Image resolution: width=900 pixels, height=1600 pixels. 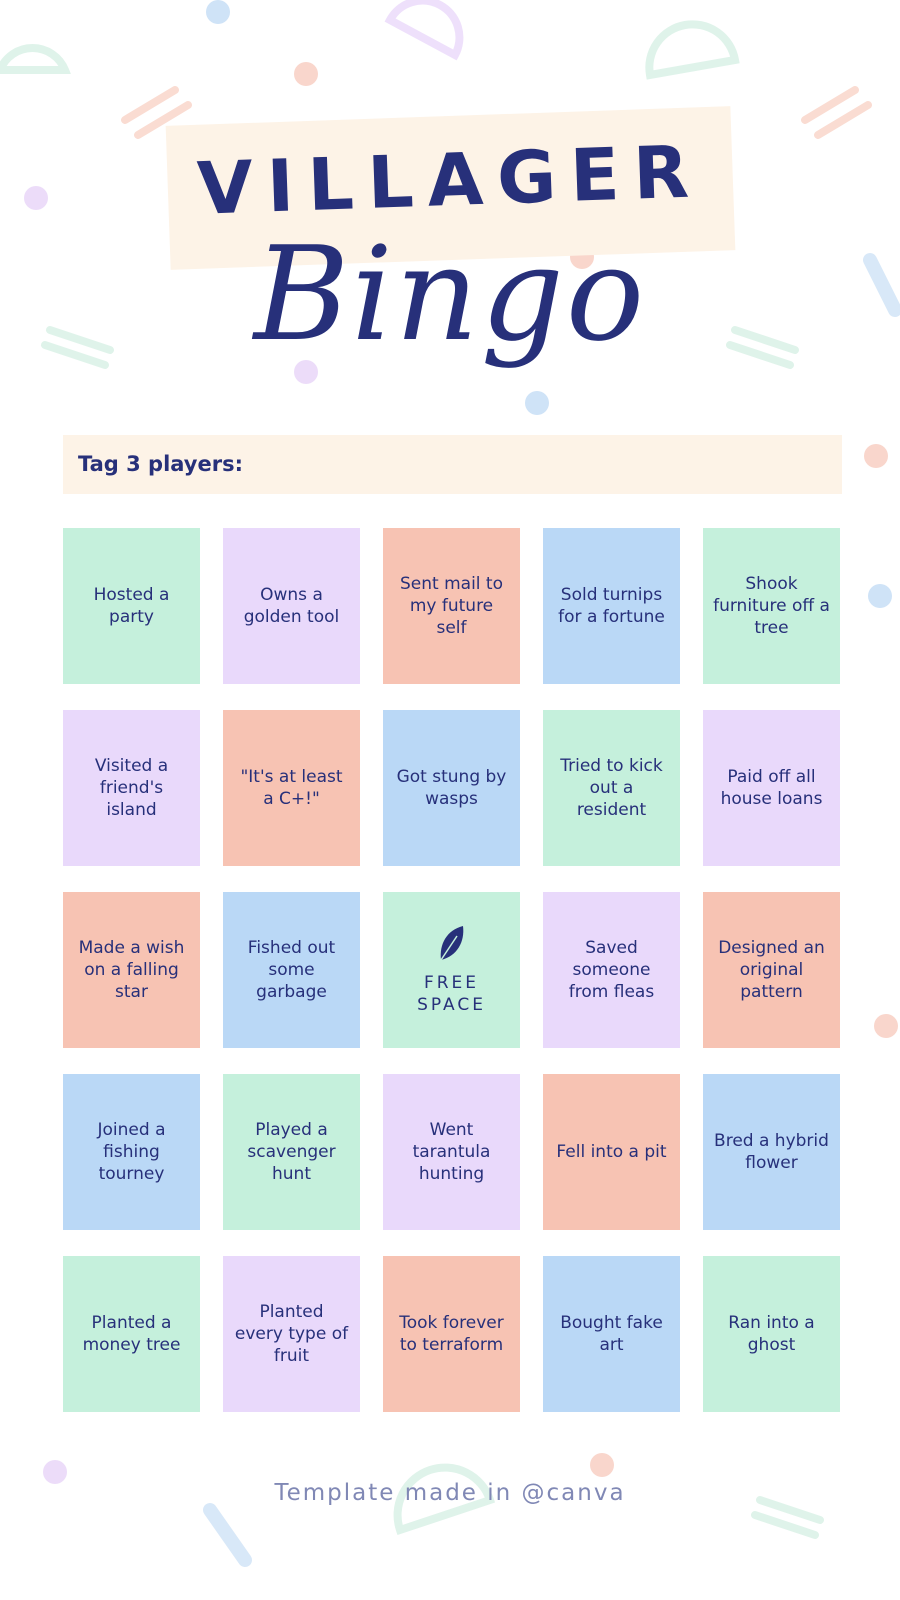 I want to click on cell-text: Tried to kick out a resident, so click(x=611, y=788).